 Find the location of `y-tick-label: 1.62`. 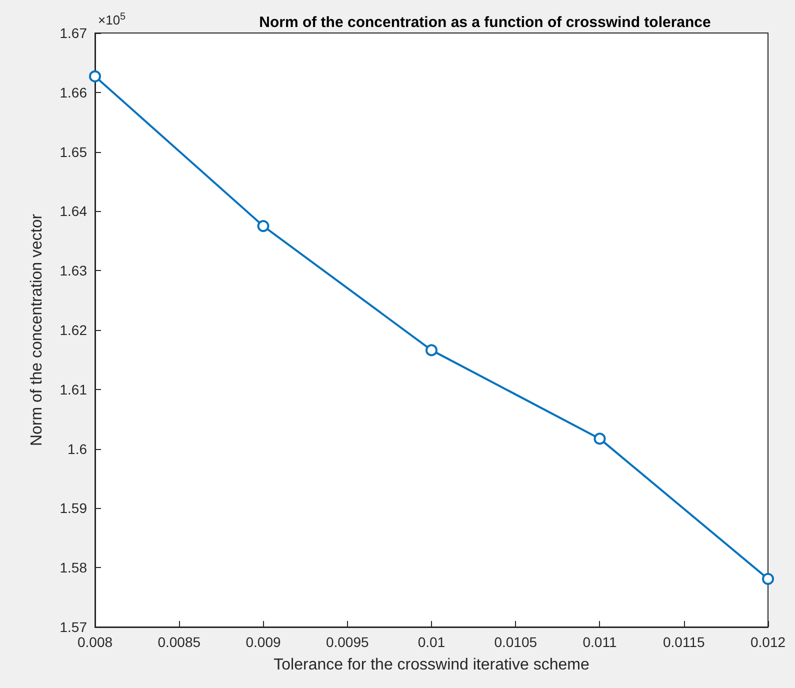

y-tick-label: 1.62 is located at coordinates (74, 330).